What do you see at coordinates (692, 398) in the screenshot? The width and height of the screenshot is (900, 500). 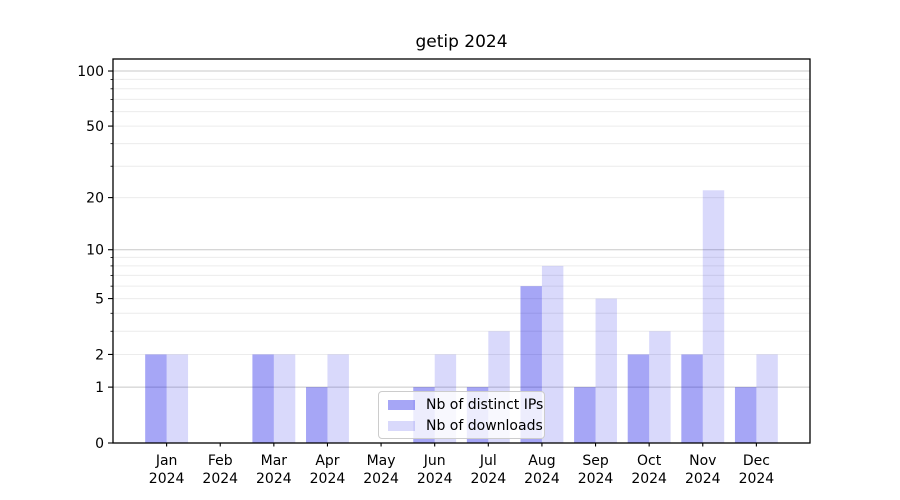 I see `bar-distinct-ips-nov` at bounding box center [692, 398].